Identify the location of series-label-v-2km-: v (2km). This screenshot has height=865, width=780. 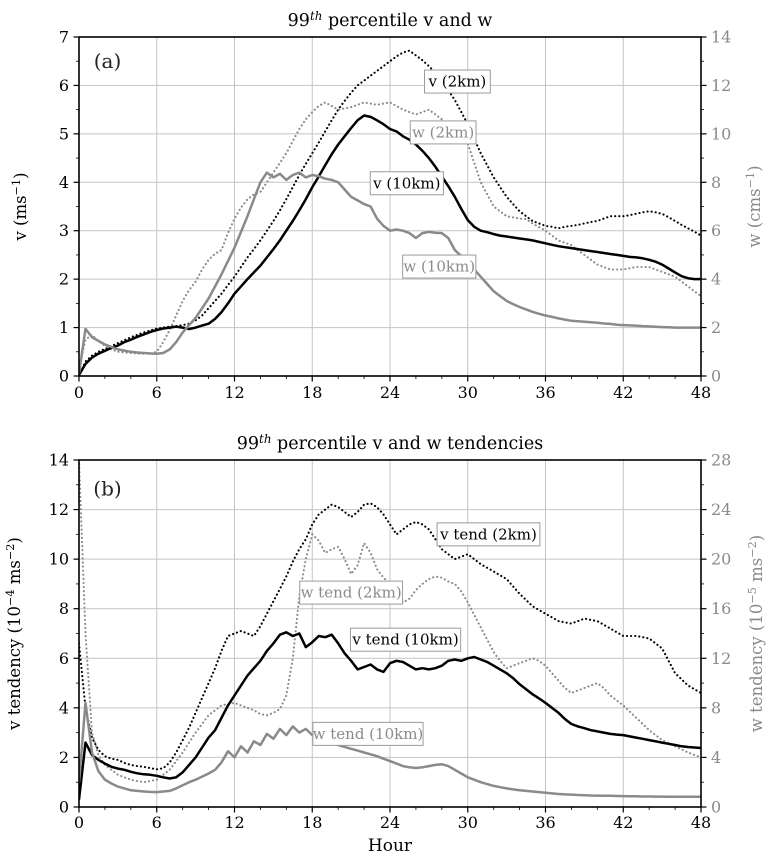
(457, 81).